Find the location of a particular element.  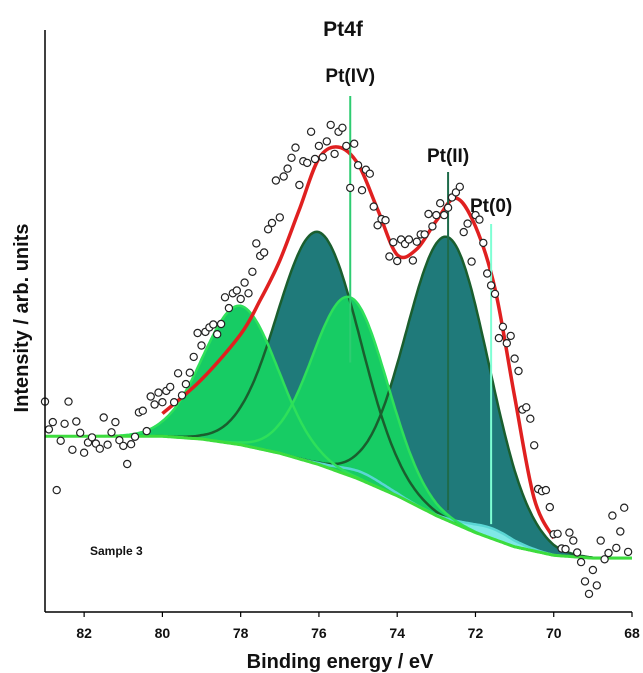

x-tick-label-7: 68 is located at coordinates (632, 633).